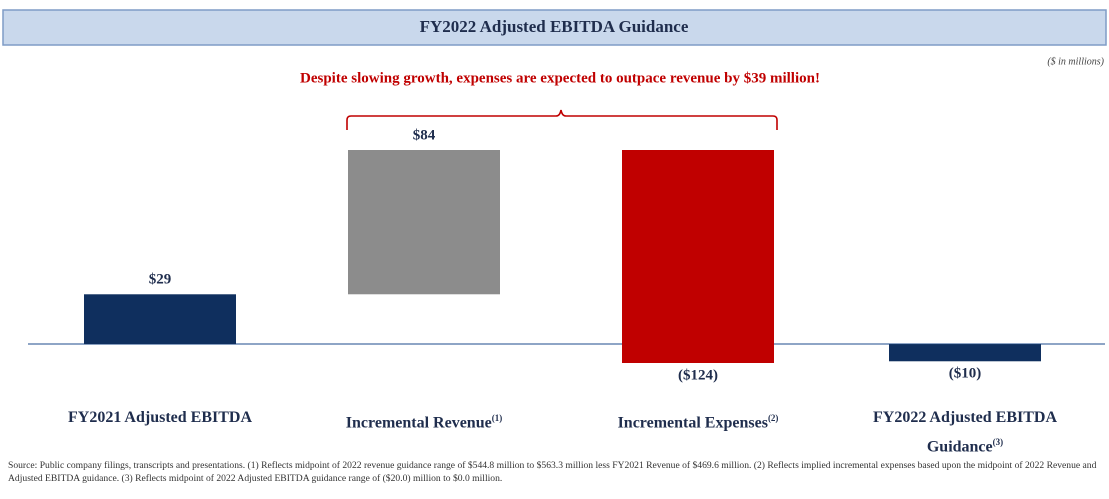  Describe the element at coordinates (1075, 61) in the screenshot. I see `units-label: ($ in millions)` at that location.